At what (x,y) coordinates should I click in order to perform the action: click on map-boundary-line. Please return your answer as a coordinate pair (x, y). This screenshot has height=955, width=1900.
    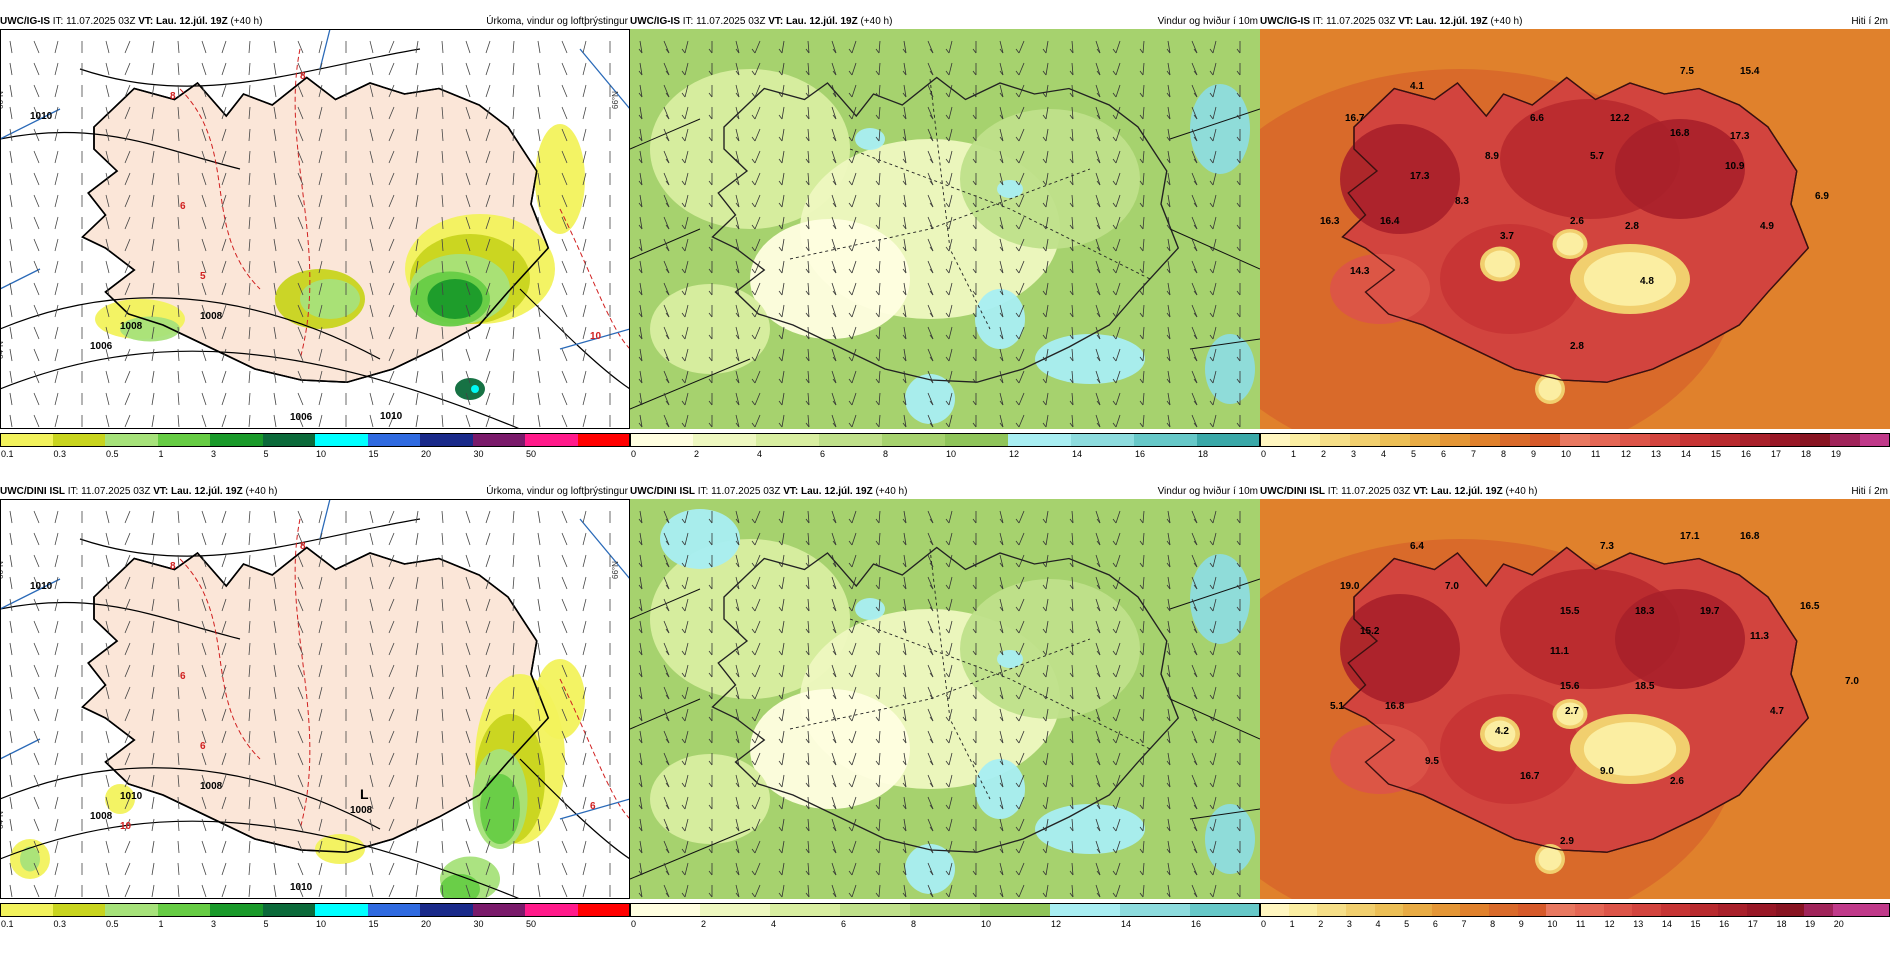
    Looking at the image, I should click on (30, 124).